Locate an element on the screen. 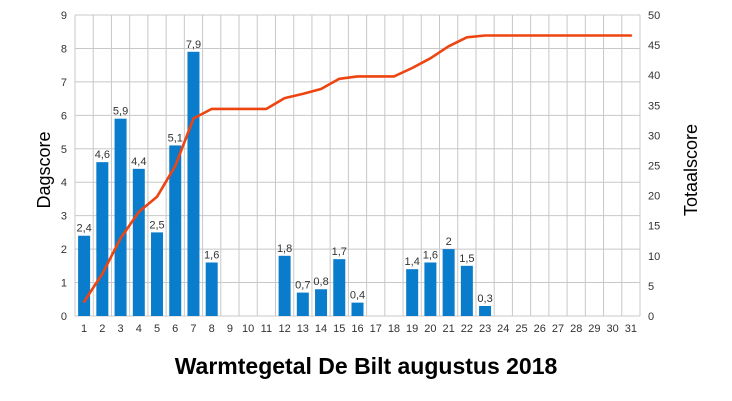 Image resolution: width=732 pixels, height=401 pixels. data-label: 1,5 is located at coordinates (466, 259).